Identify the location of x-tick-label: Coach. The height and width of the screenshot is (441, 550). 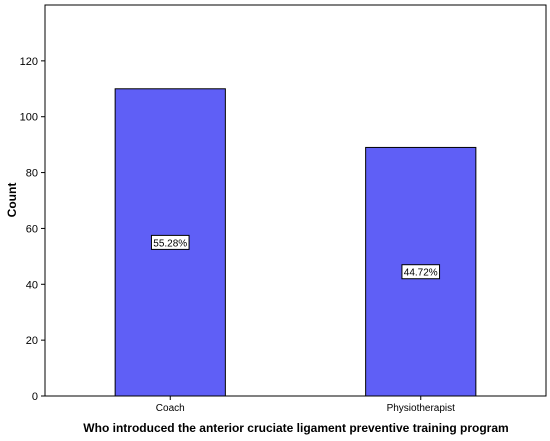
(170, 408).